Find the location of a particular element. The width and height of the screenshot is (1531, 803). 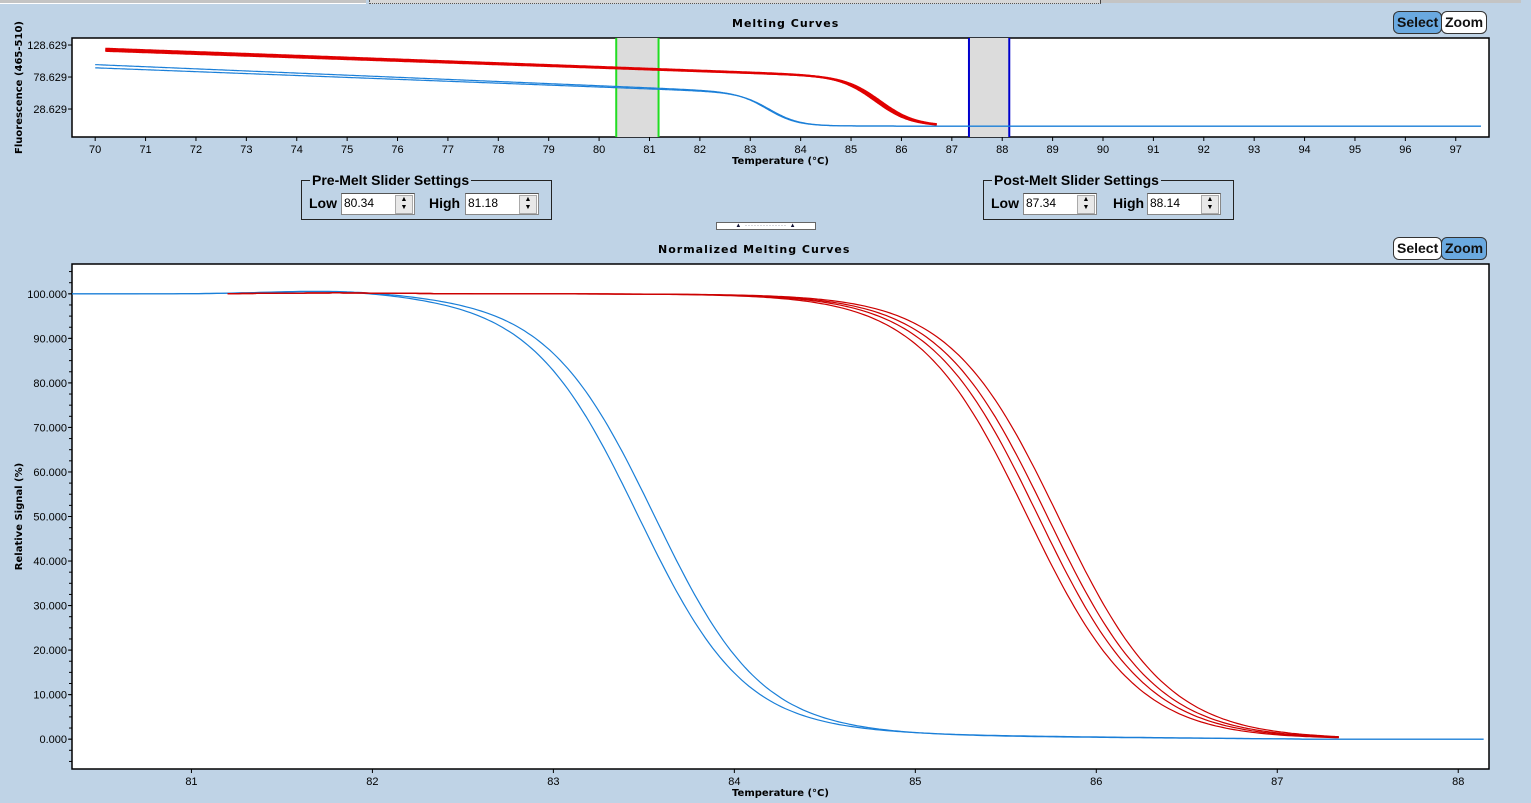

y-tick-label: 80.000 is located at coordinates (50, 384).